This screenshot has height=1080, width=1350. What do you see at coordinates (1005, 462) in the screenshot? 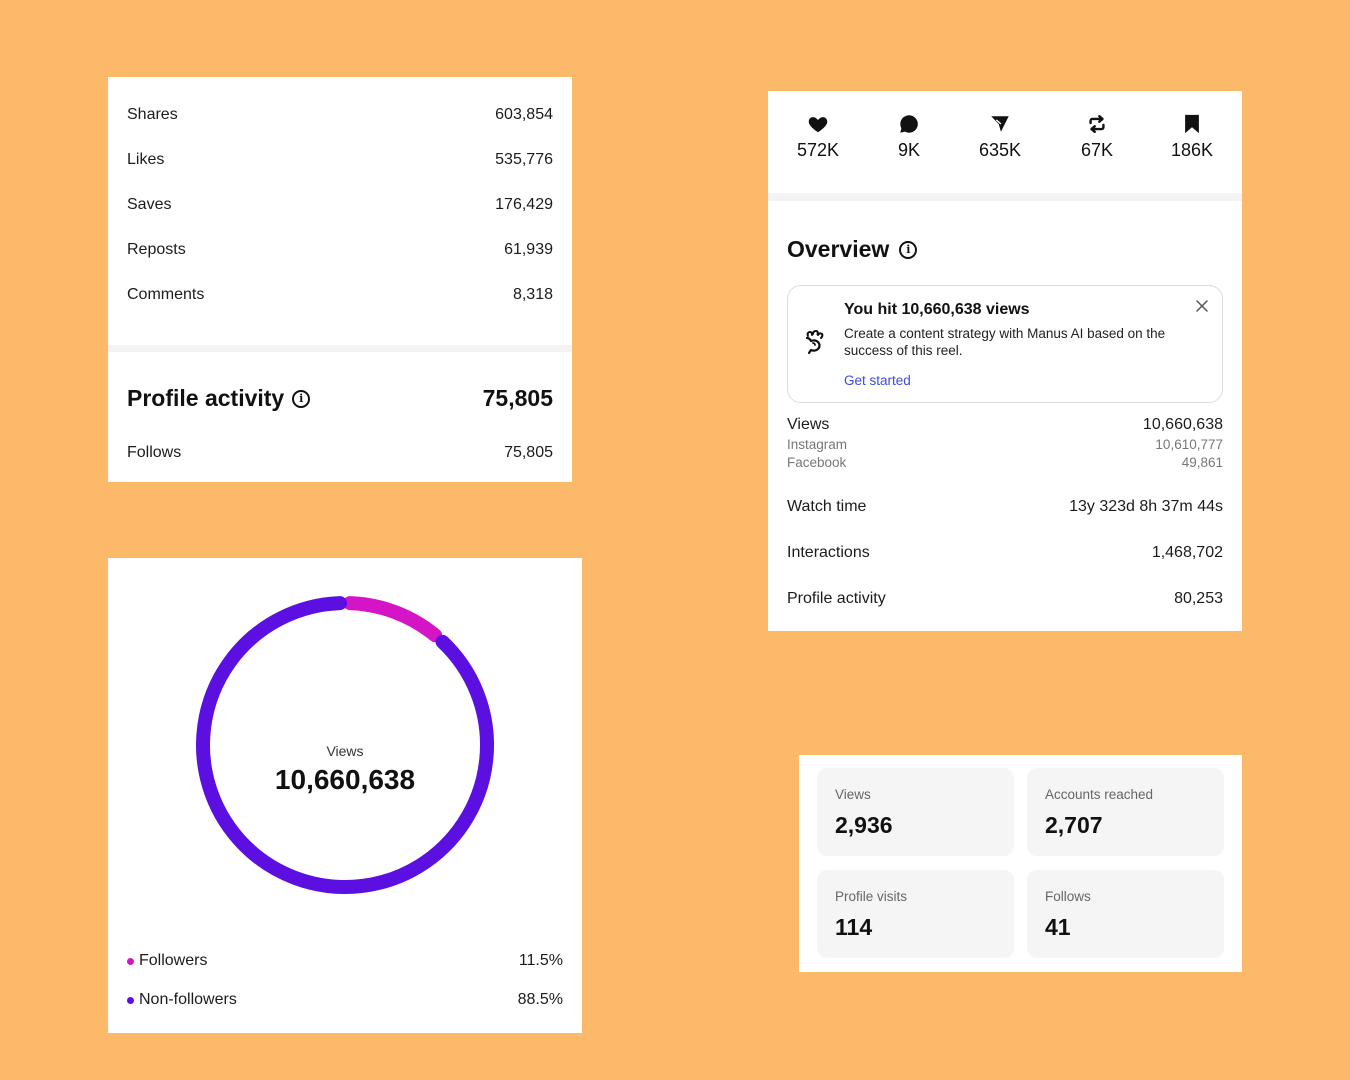
I see `facebook-views-row: Facebook 49,861` at bounding box center [1005, 462].